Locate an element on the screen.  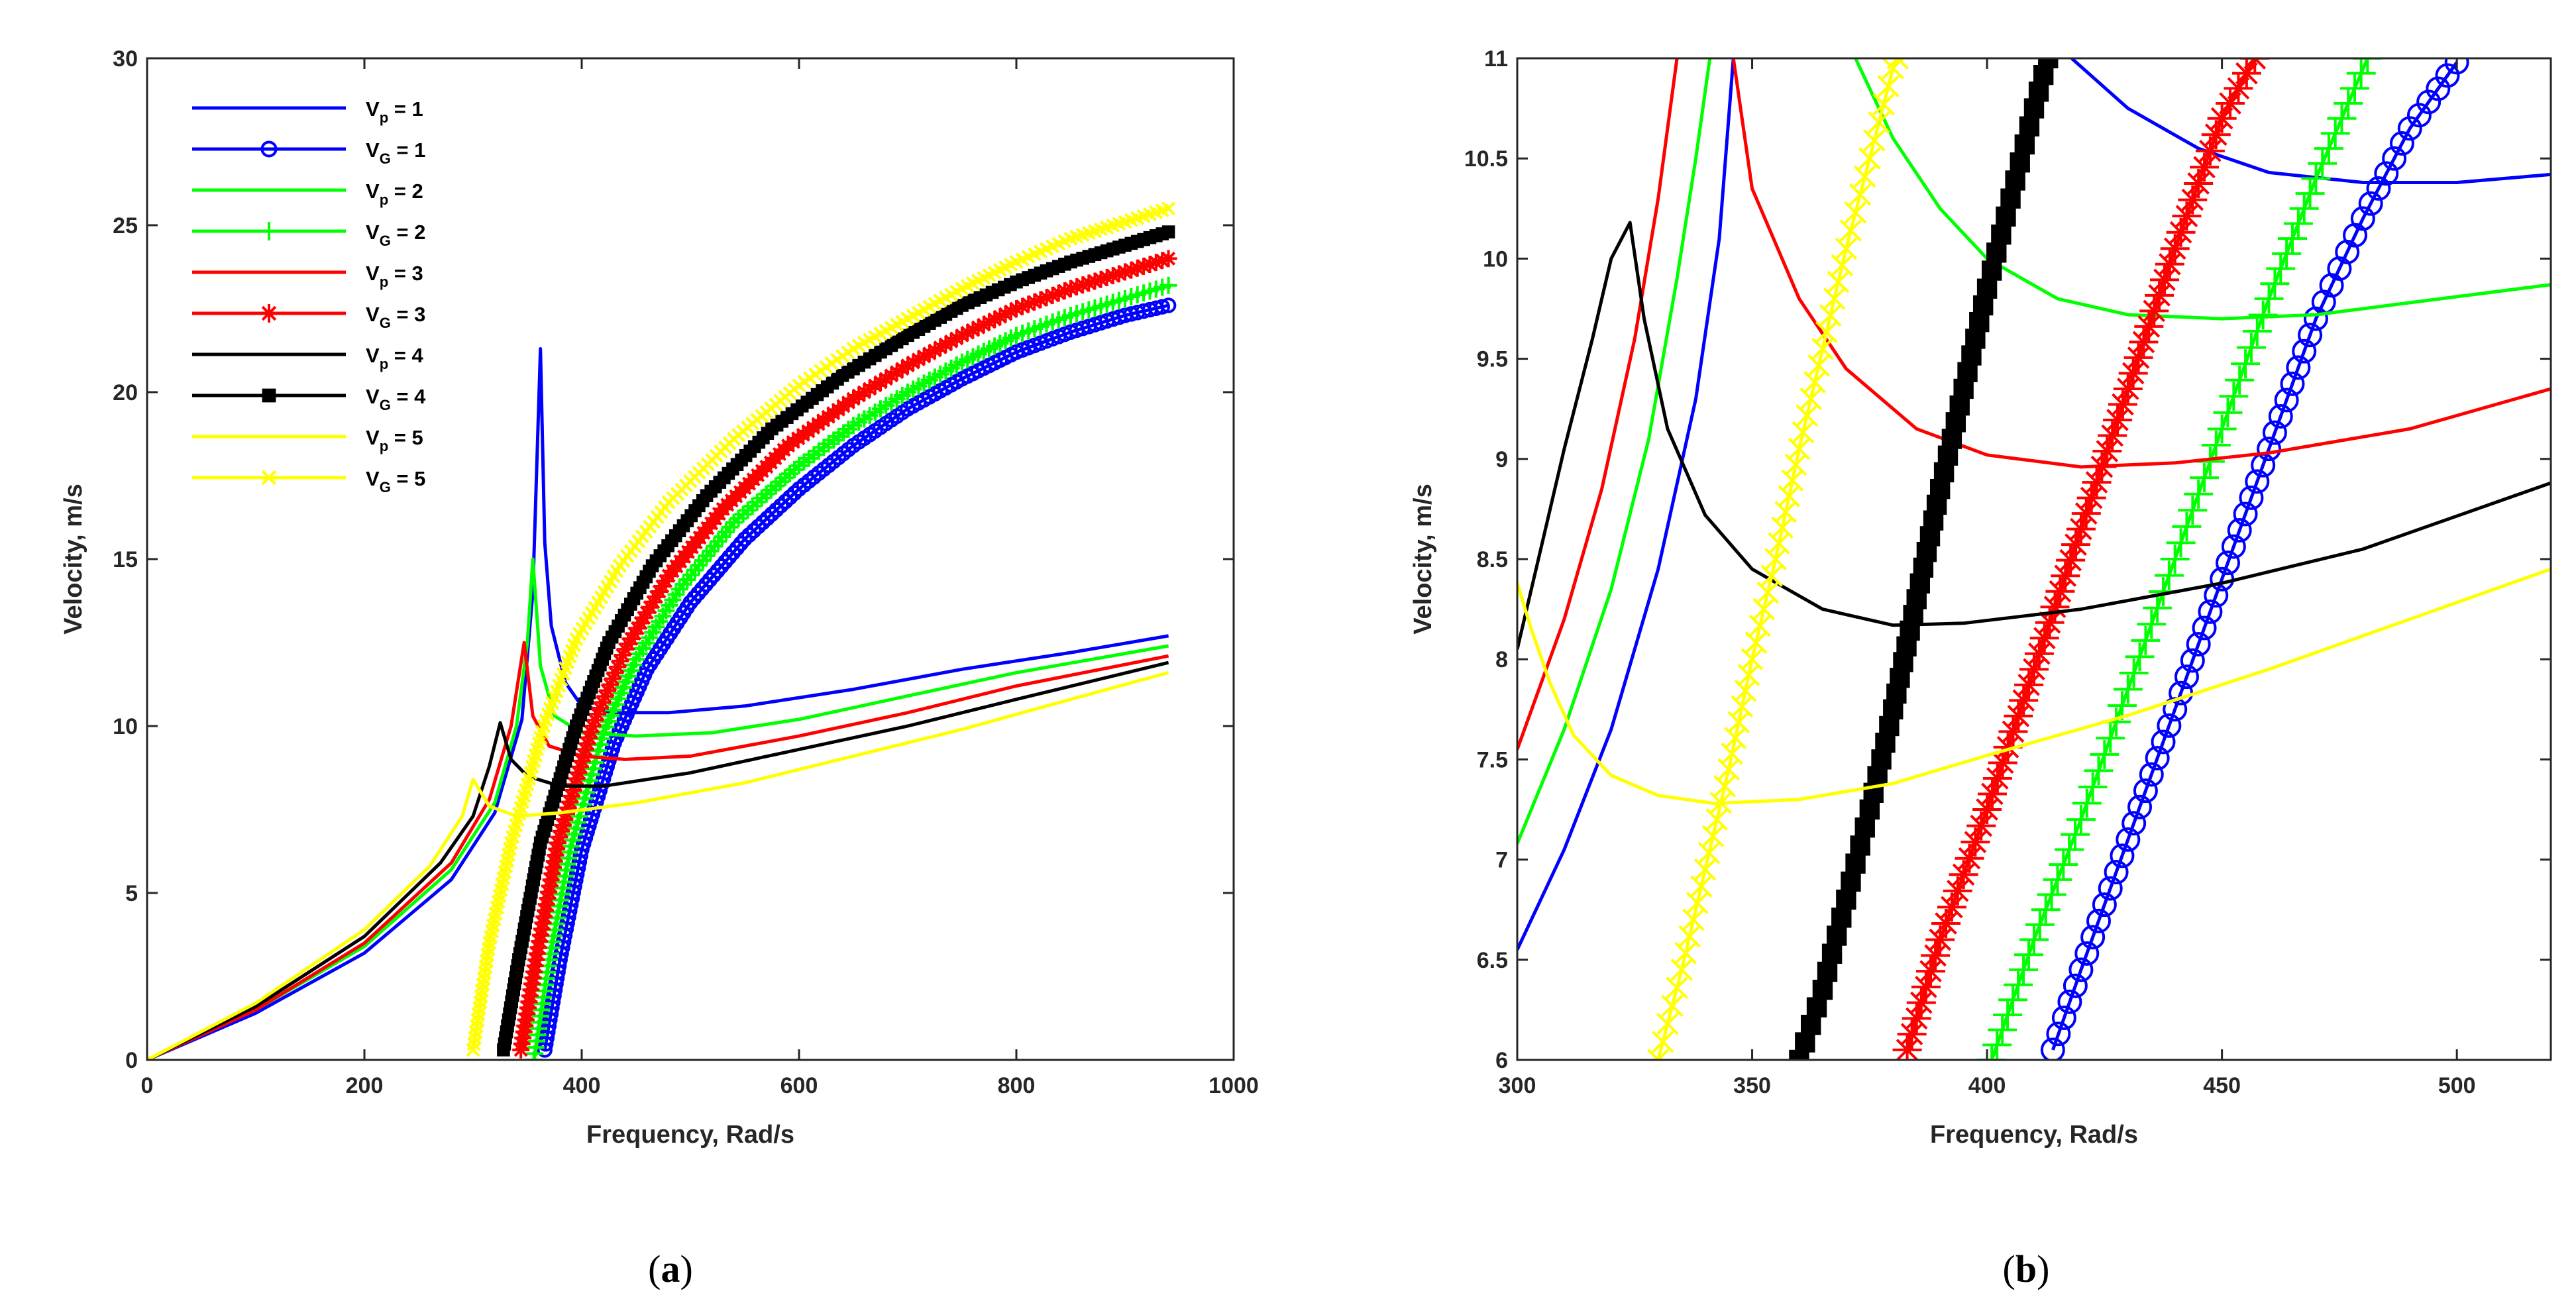
legend-label-3-sub: G is located at coordinates (385, 241).